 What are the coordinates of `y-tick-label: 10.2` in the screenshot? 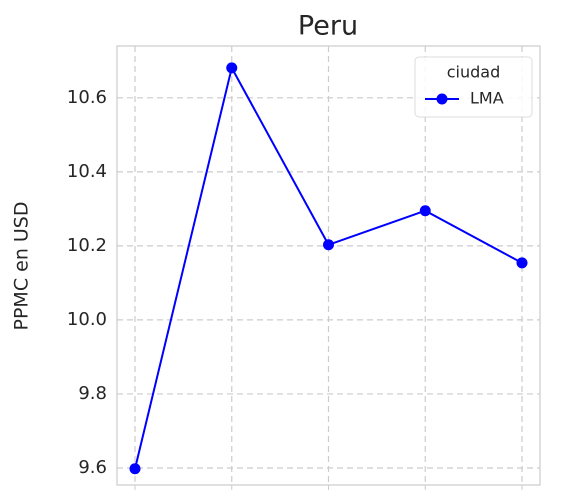 It's located at (87, 245).